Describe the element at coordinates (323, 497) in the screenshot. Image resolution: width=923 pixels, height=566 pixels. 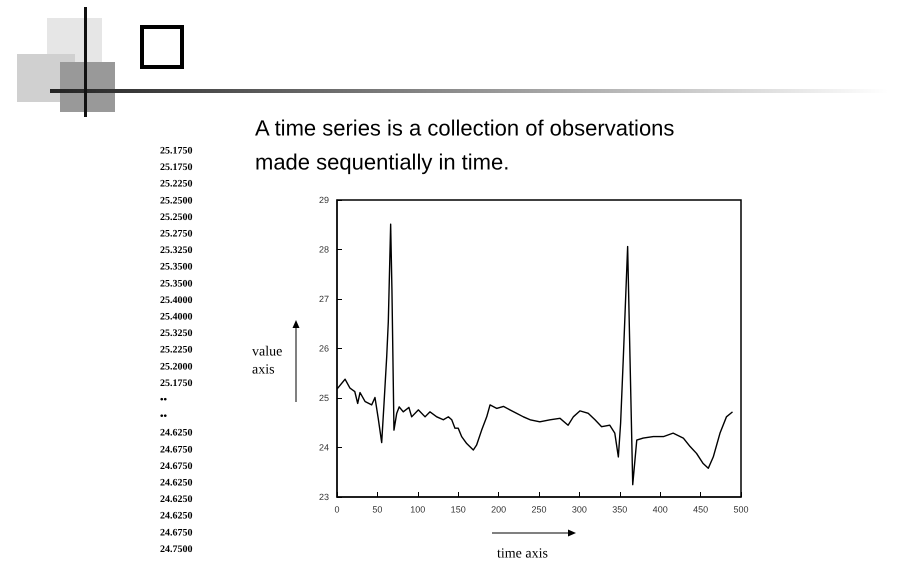
I see `y-tick-label: 23` at that location.